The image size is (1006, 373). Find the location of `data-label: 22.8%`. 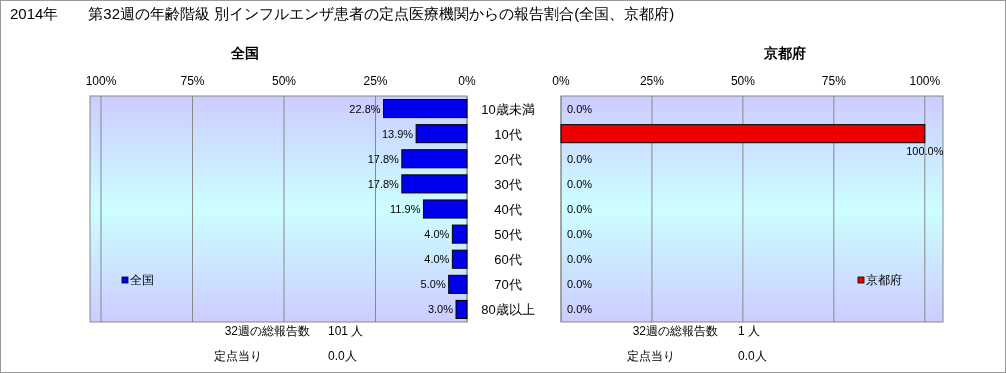

data-label: 22.8% is located at coordinates (365, 108).